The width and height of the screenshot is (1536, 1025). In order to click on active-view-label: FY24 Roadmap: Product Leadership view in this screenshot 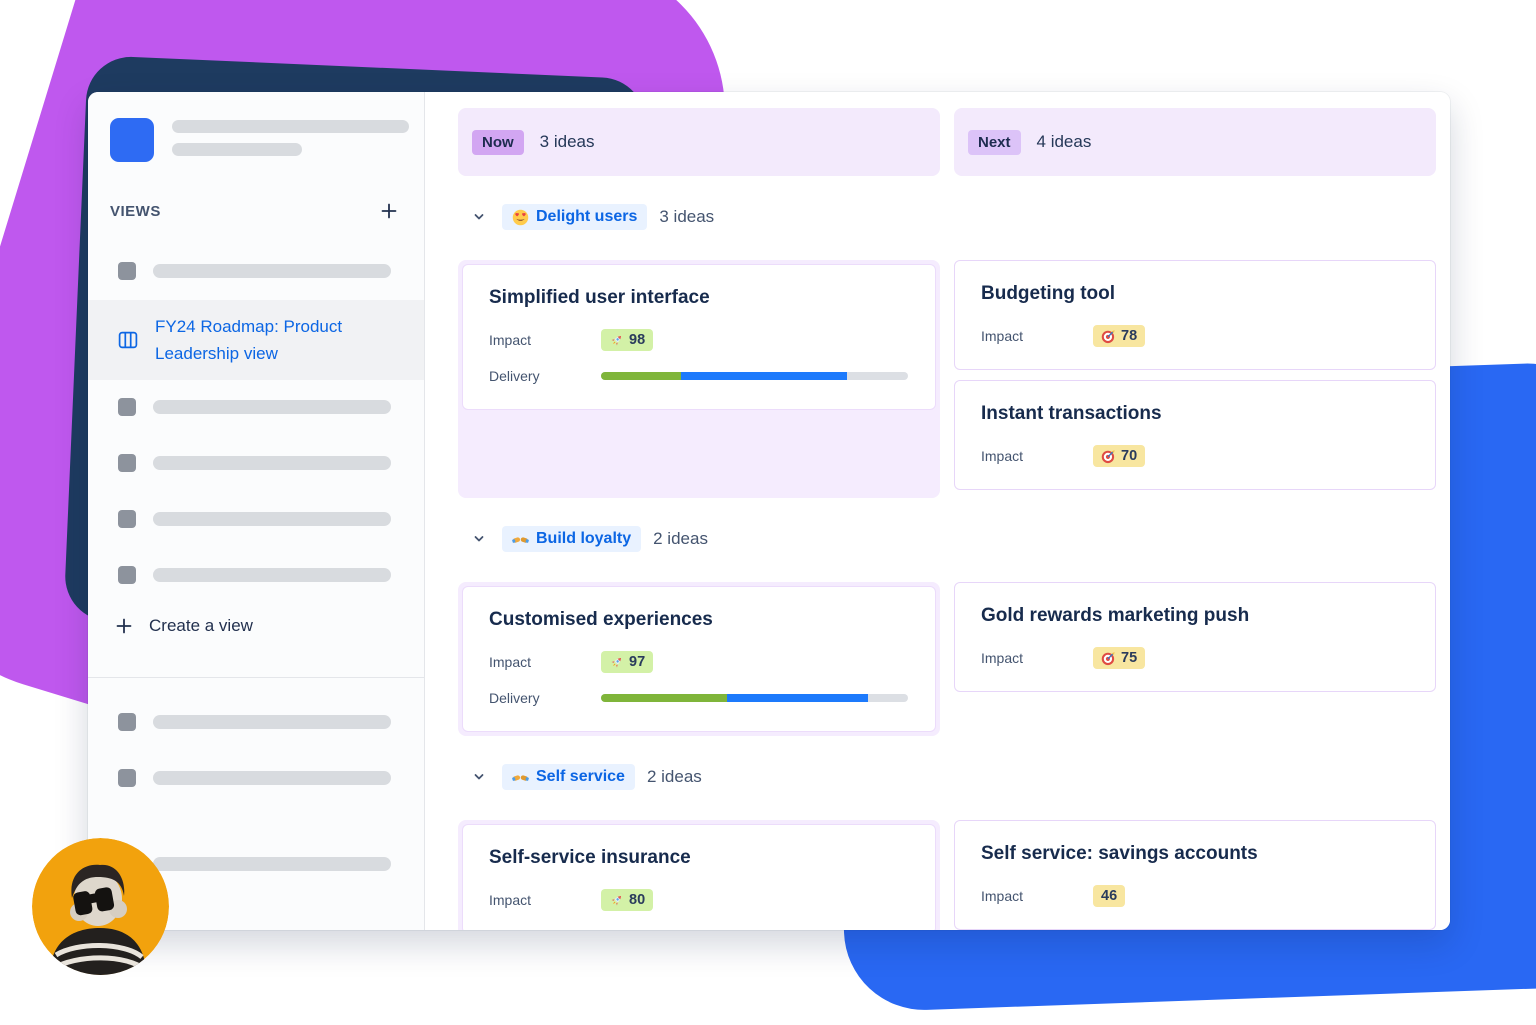, I will do `click(249, 340)`.